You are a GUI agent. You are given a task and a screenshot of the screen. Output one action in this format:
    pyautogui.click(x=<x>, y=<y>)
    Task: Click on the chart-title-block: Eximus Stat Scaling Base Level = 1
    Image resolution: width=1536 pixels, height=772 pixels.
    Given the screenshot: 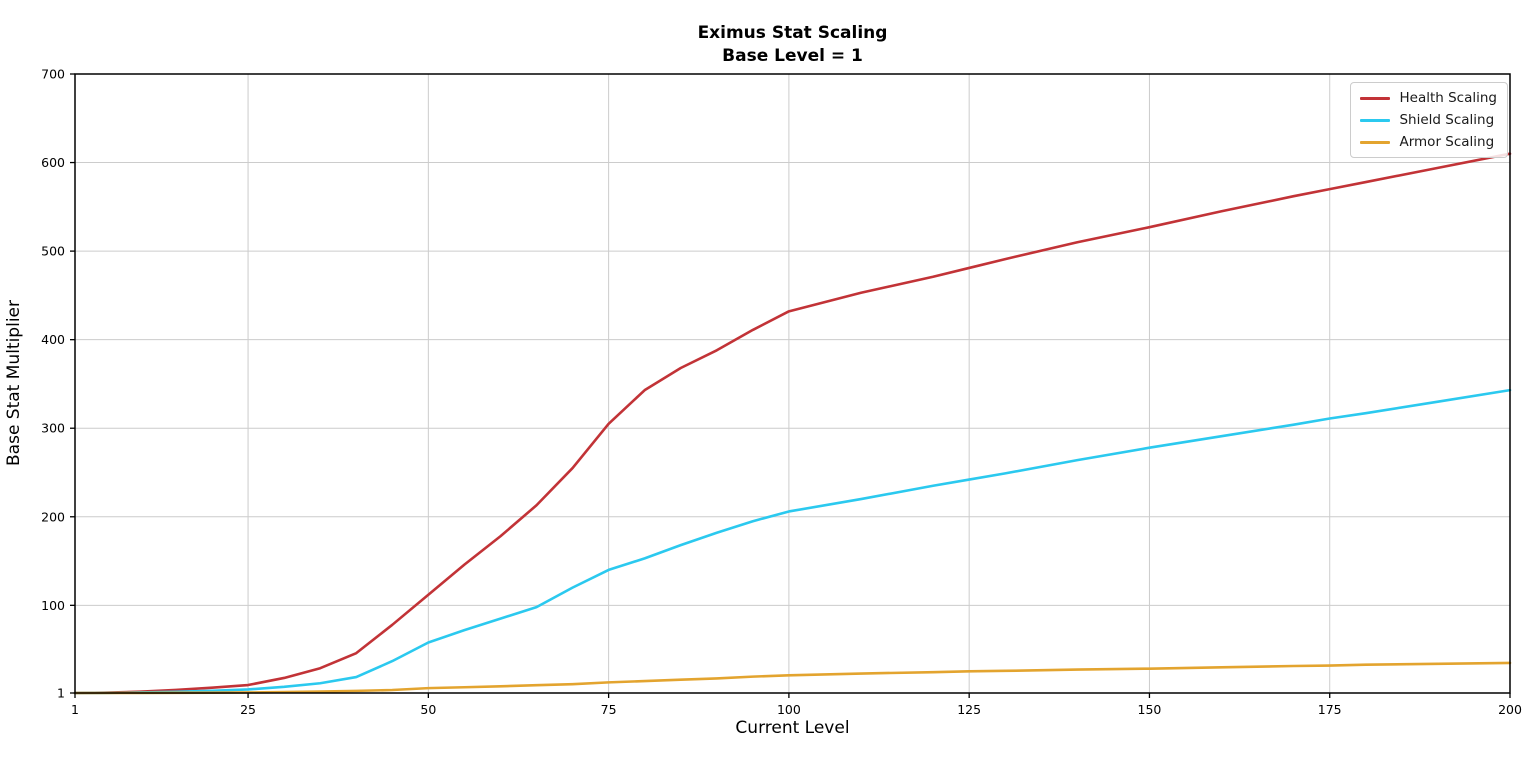 What is the action you would take?
    pyautogui.click(x=792, y=45)
    